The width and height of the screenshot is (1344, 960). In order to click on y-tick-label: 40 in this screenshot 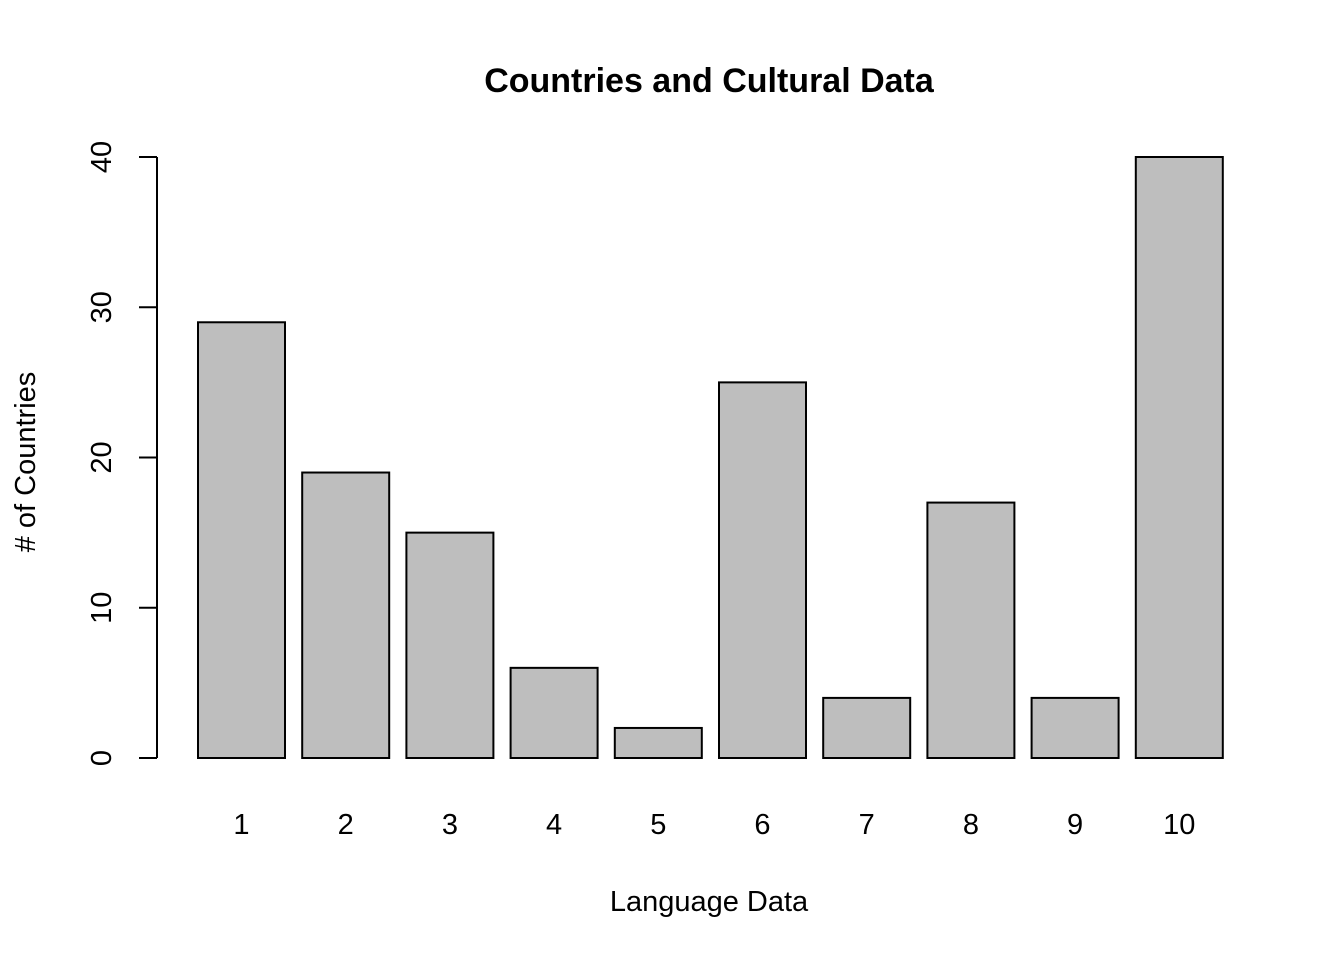, I will do `click(102, 157)`.